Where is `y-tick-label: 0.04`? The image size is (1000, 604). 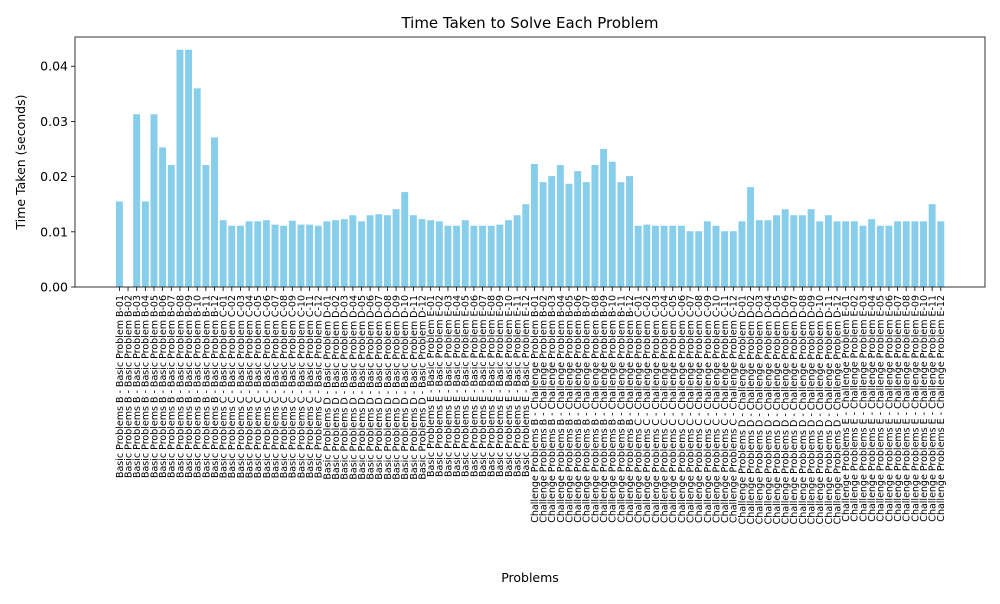
y-tick-label: 0.04 is located at coordinates (54, 66).